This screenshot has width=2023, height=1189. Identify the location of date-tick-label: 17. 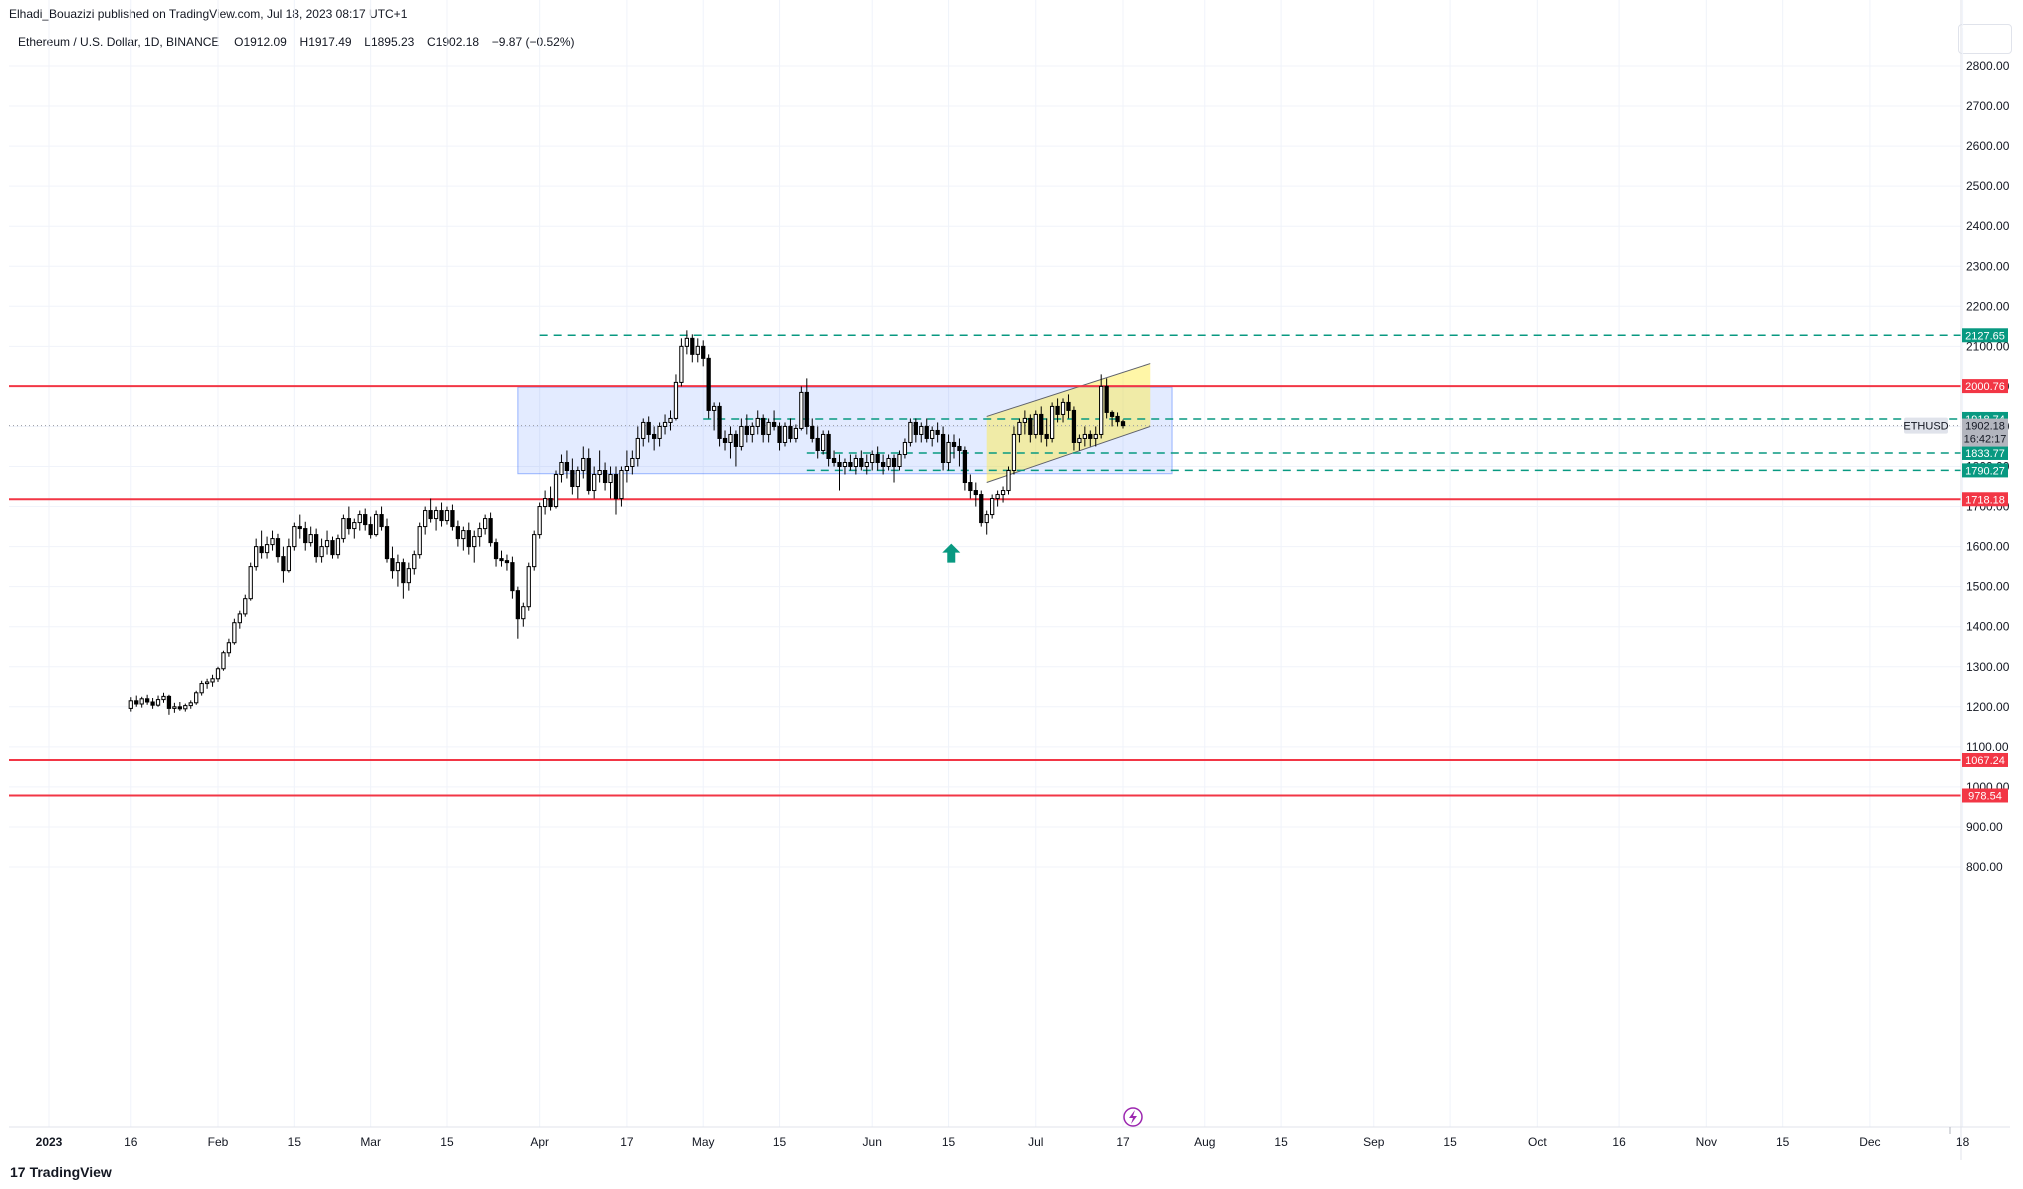
(1123, 1142).